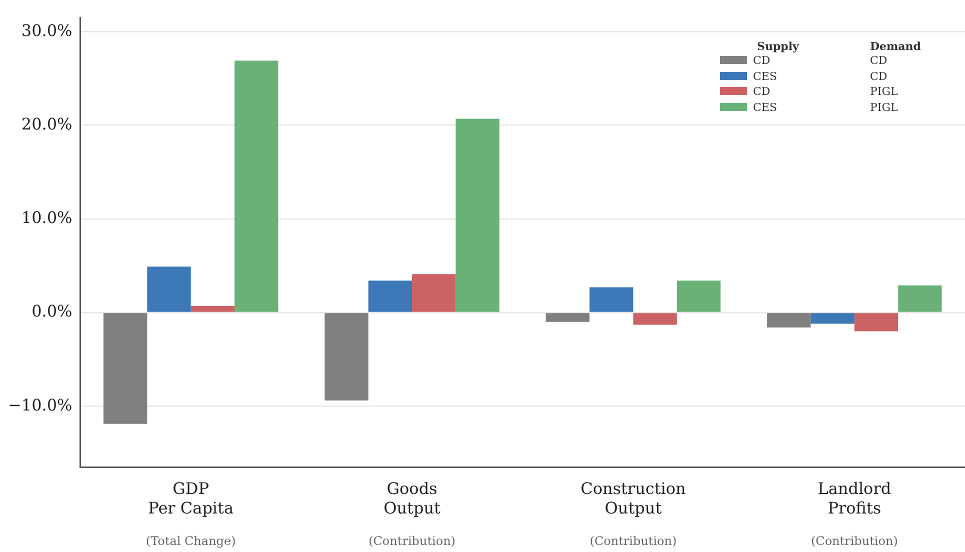 The height and width of the screenshot is (552, 965). What do you see at coordinates (825, 92) in the screenshot?
I see `legend-label: CD PIGL` at bounding box center [825, 92].